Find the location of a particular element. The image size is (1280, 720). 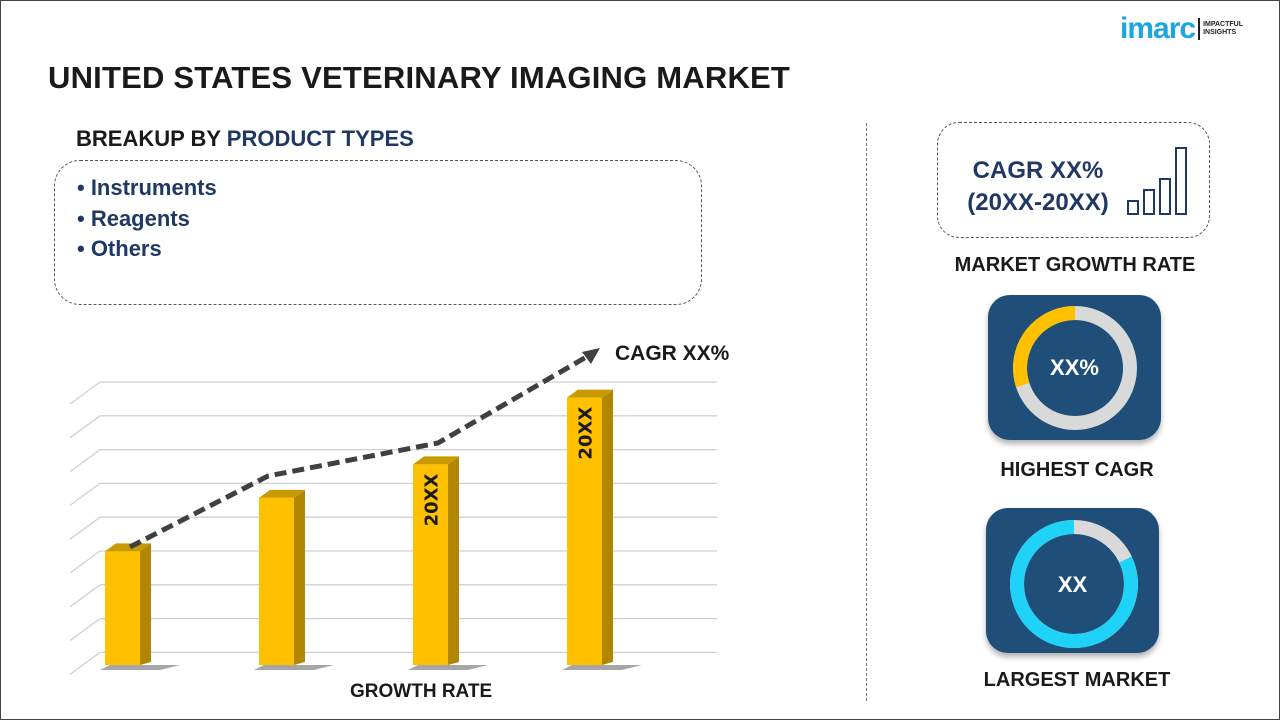

highest-cagr-card: XX% is located at coordinates (1074, 367).